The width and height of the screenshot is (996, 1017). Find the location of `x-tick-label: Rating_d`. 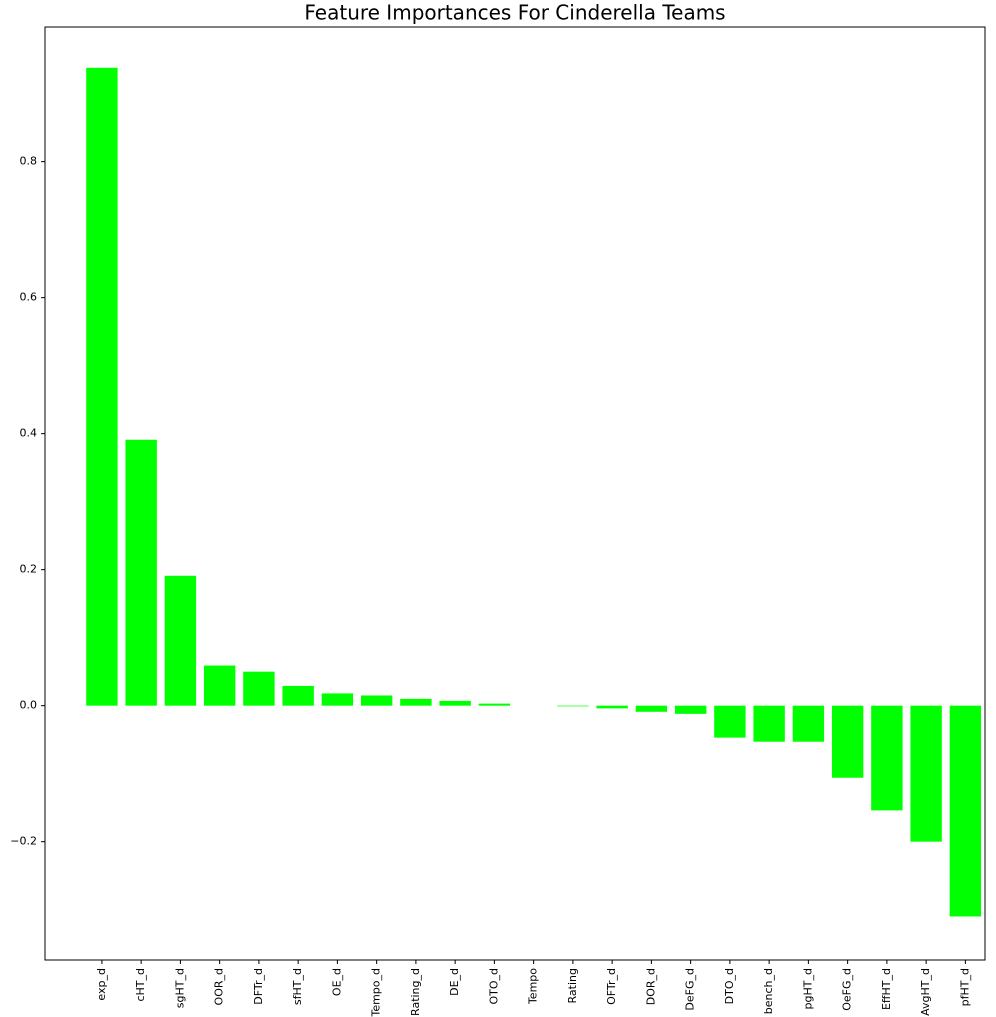

x-tick-label: Rating_d is located at coordinates (415, 992).